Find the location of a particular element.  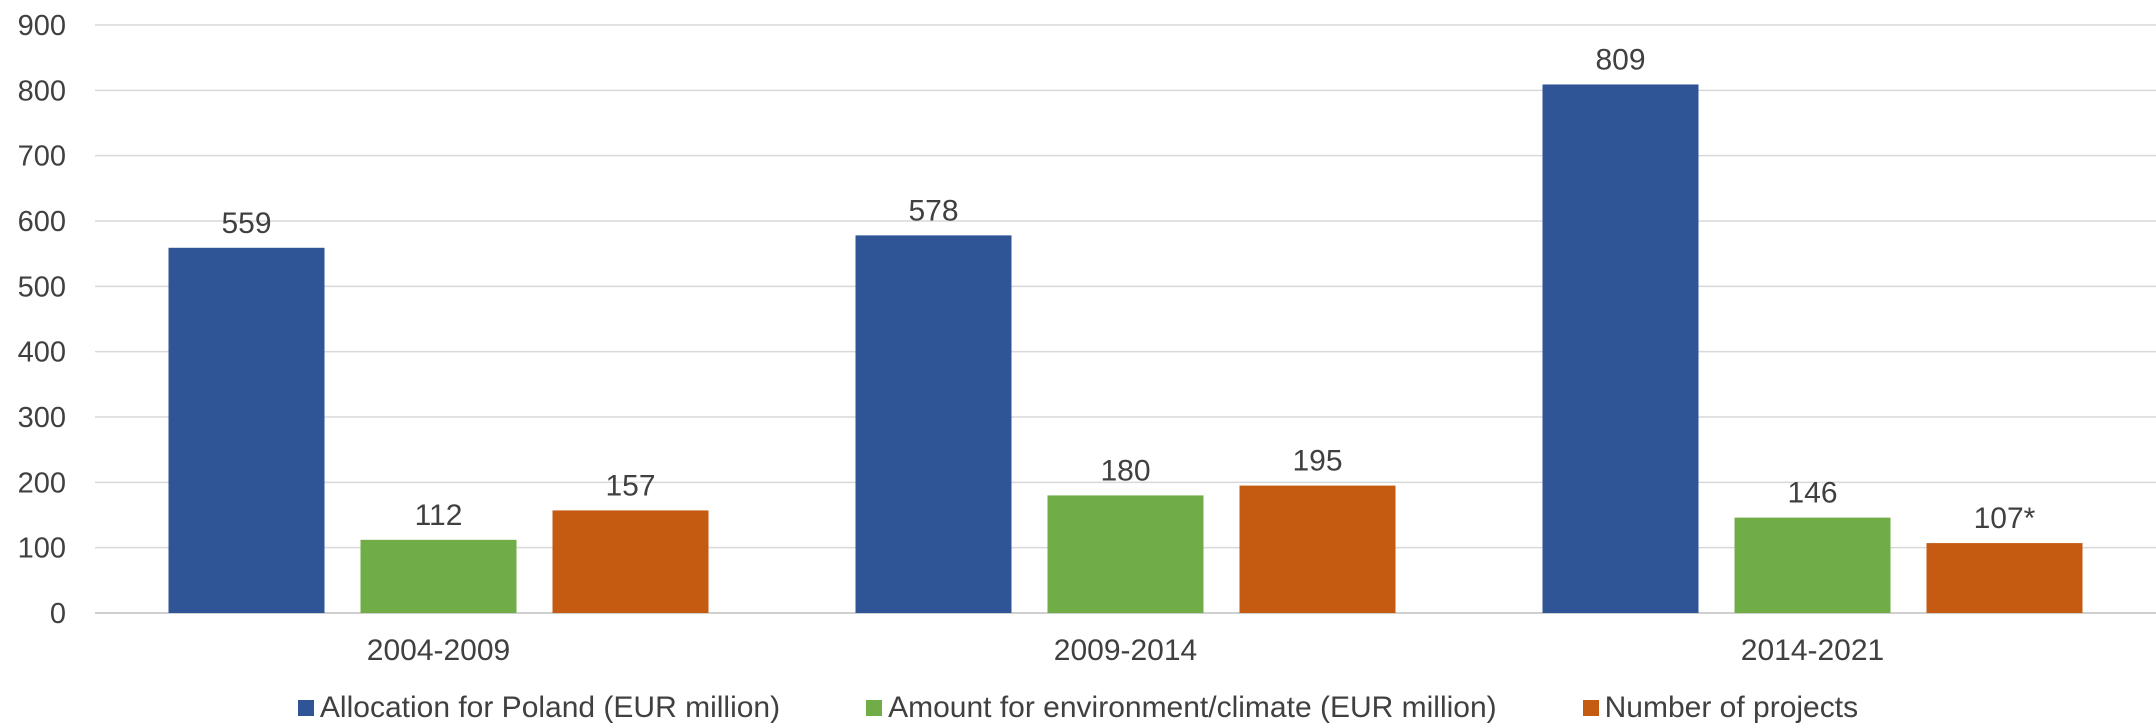

legend-item-allocation: Allocation for Poland (EUR million) is located at coordinates (539, 708).